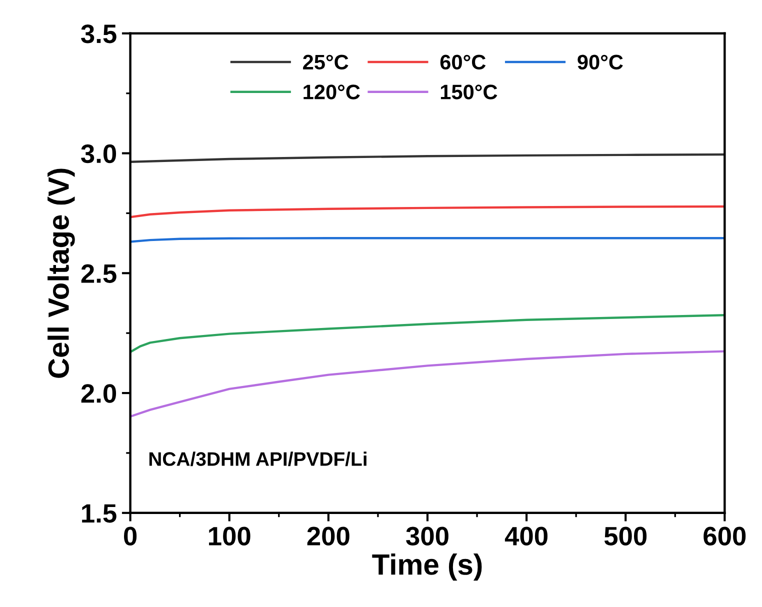 This screenshot has height=607, width=762. Describe the element at coordinates (463, 62) in the screenshot. I see `legend-label: 60°C` at that location.